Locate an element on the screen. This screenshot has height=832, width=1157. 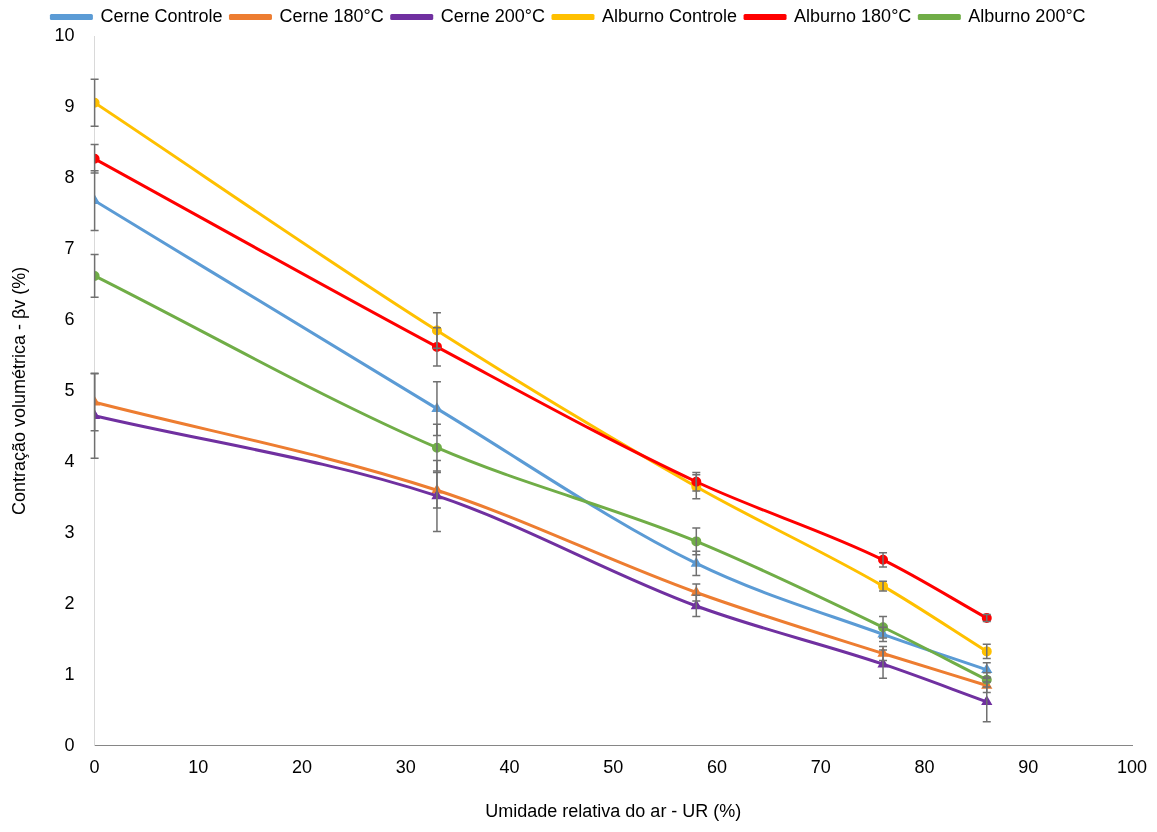
y-tick-label: 0 is located at coordinates (69, 744).